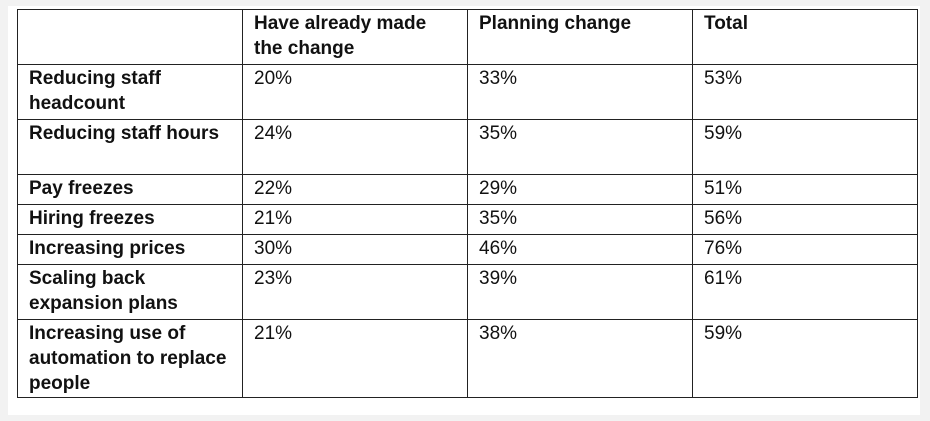 The image size is (930, 421). I want to click on table-row: Pay freezes 22% 29% 51%, so click(467, 189).